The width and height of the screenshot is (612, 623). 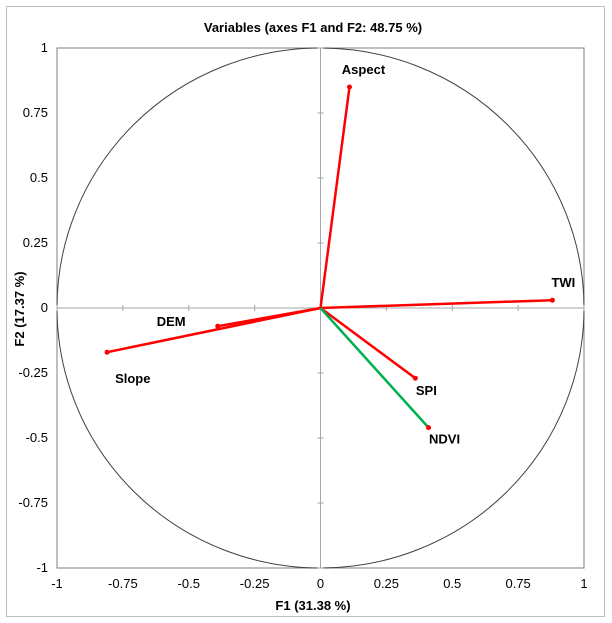 I want to click on vector-point-spi, so click(x=415, y=378).